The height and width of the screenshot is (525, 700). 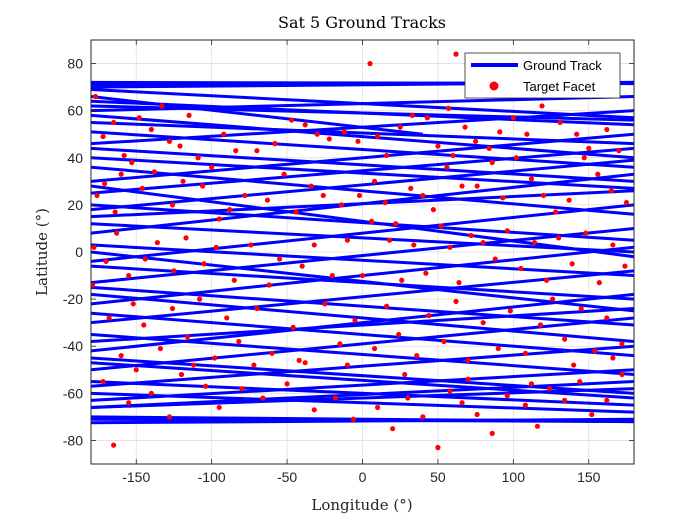 What do you see at coordinates (75, 205) in the screenshot?
I see `y-tick-label: 20` at bounding box center [75, 205].